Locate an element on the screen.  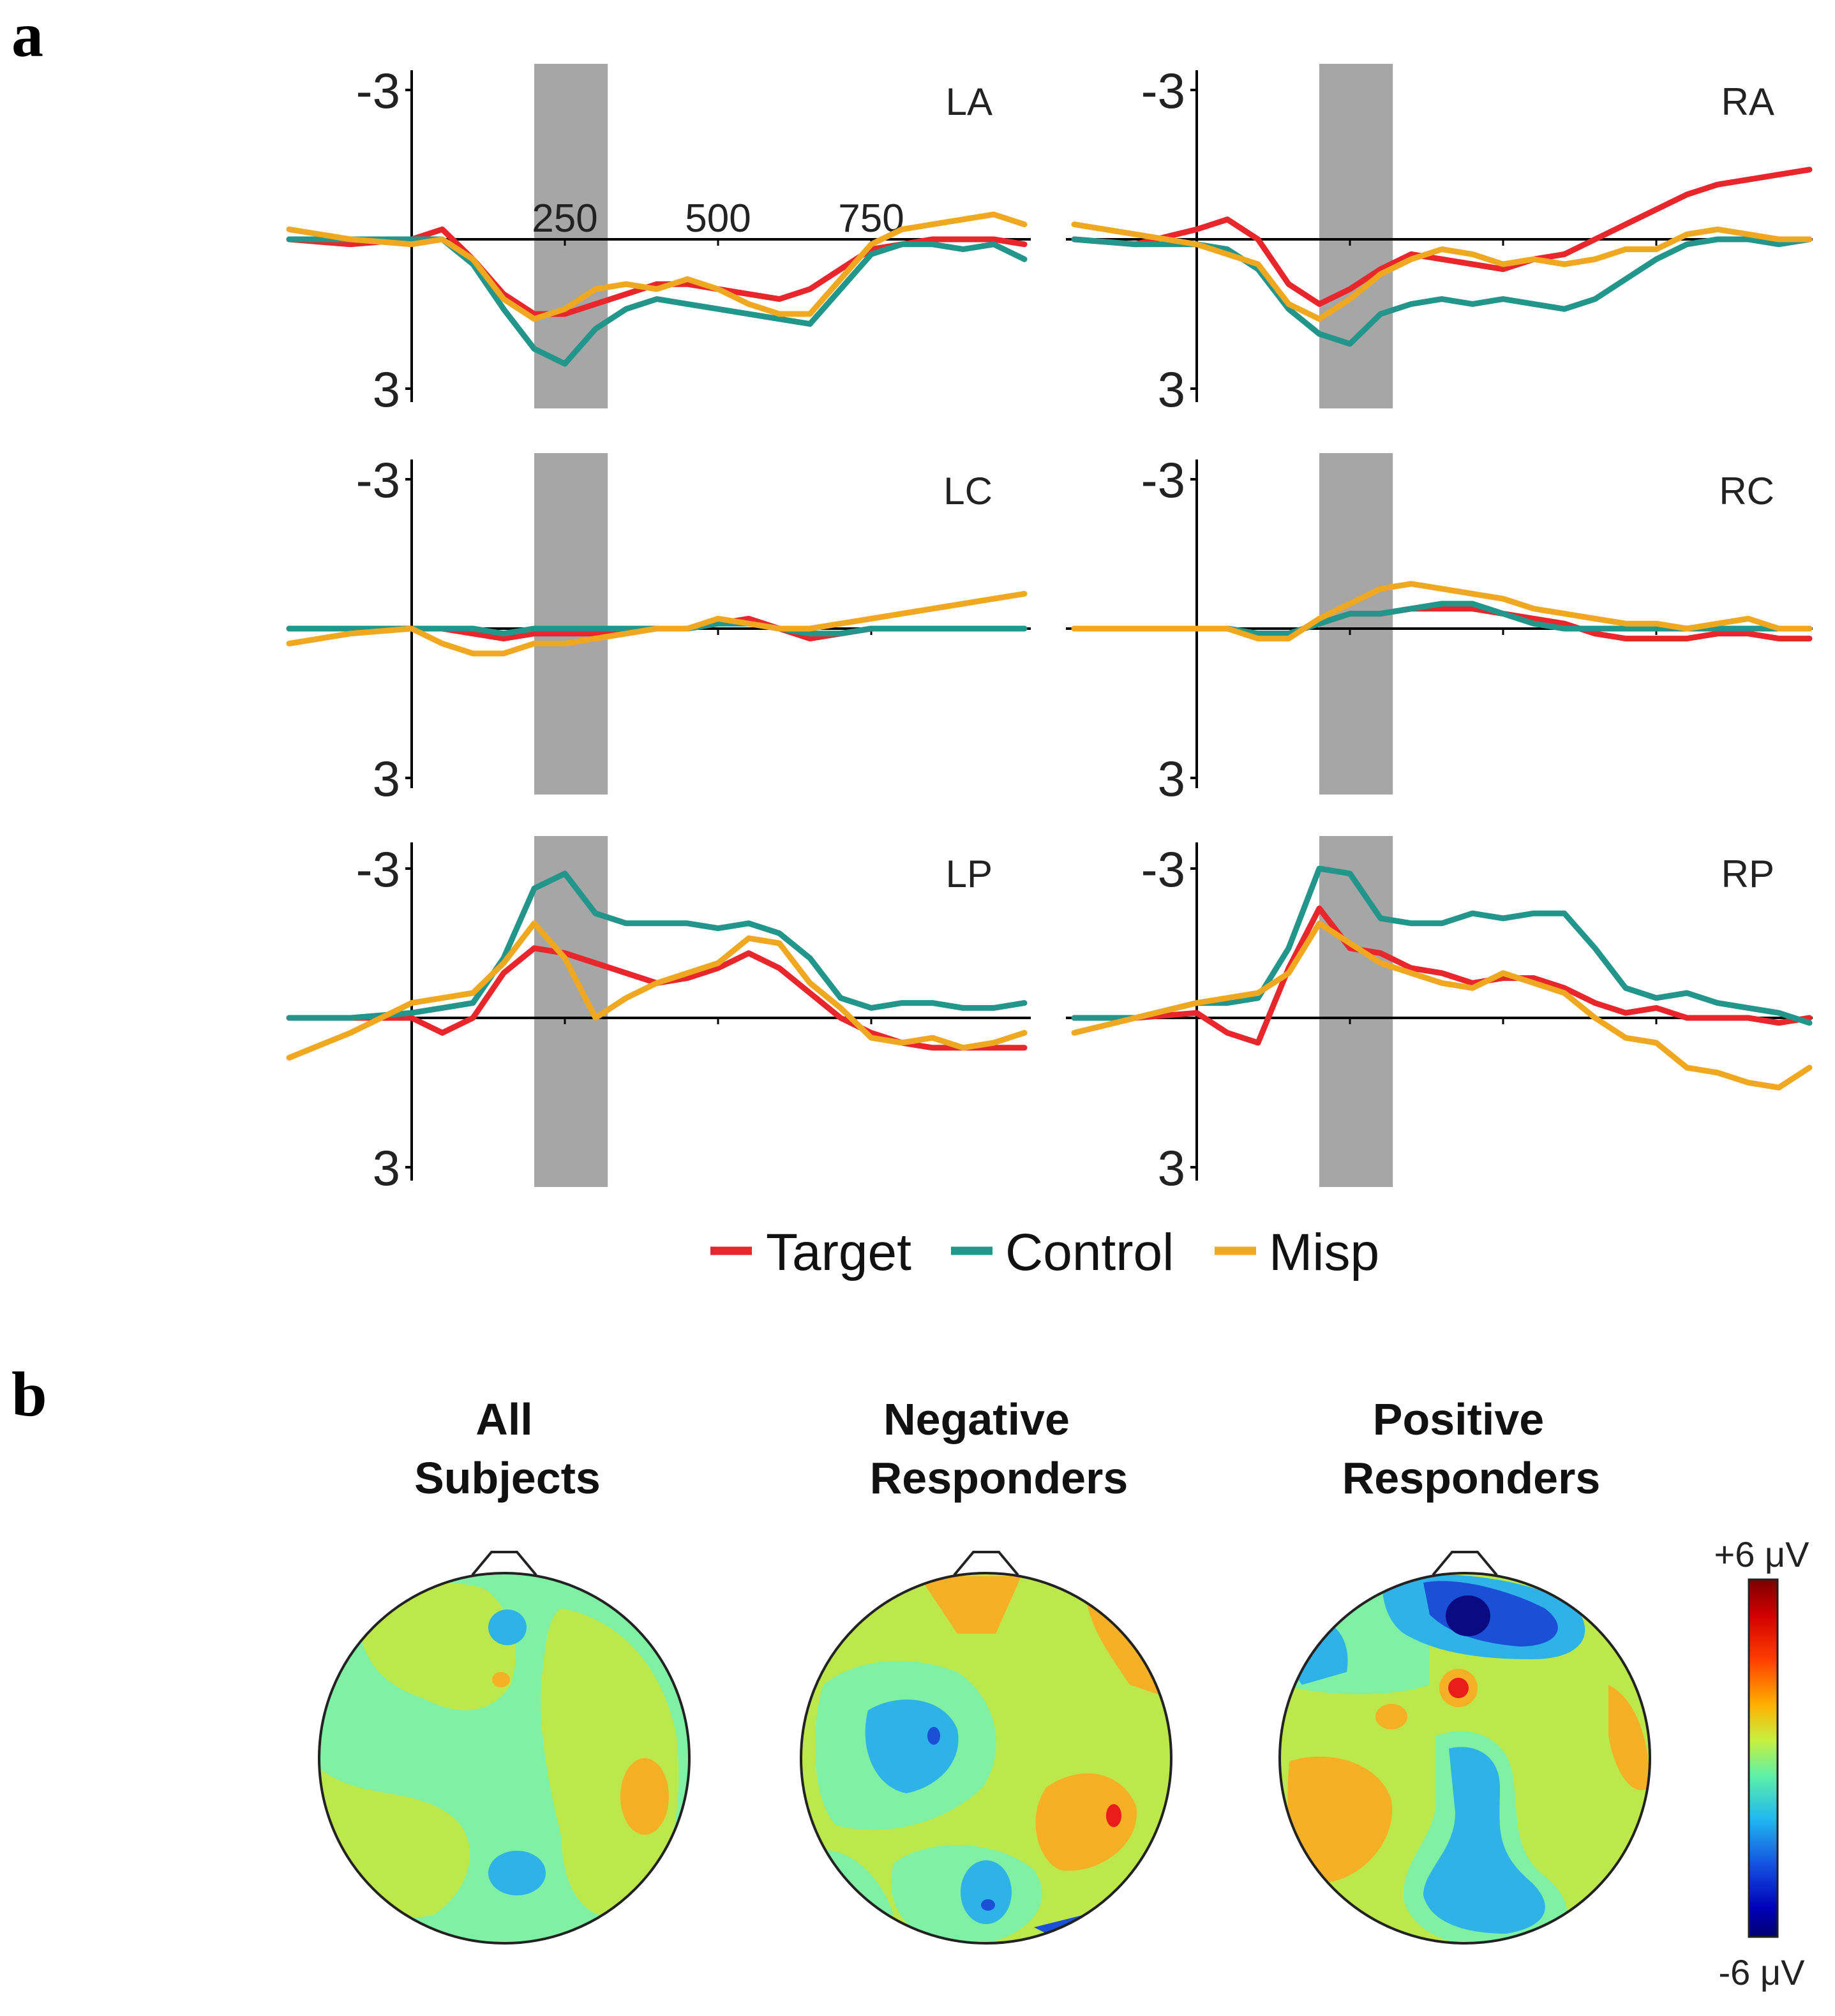
legend-label-target: Target is located at coordinates (838, 1252).